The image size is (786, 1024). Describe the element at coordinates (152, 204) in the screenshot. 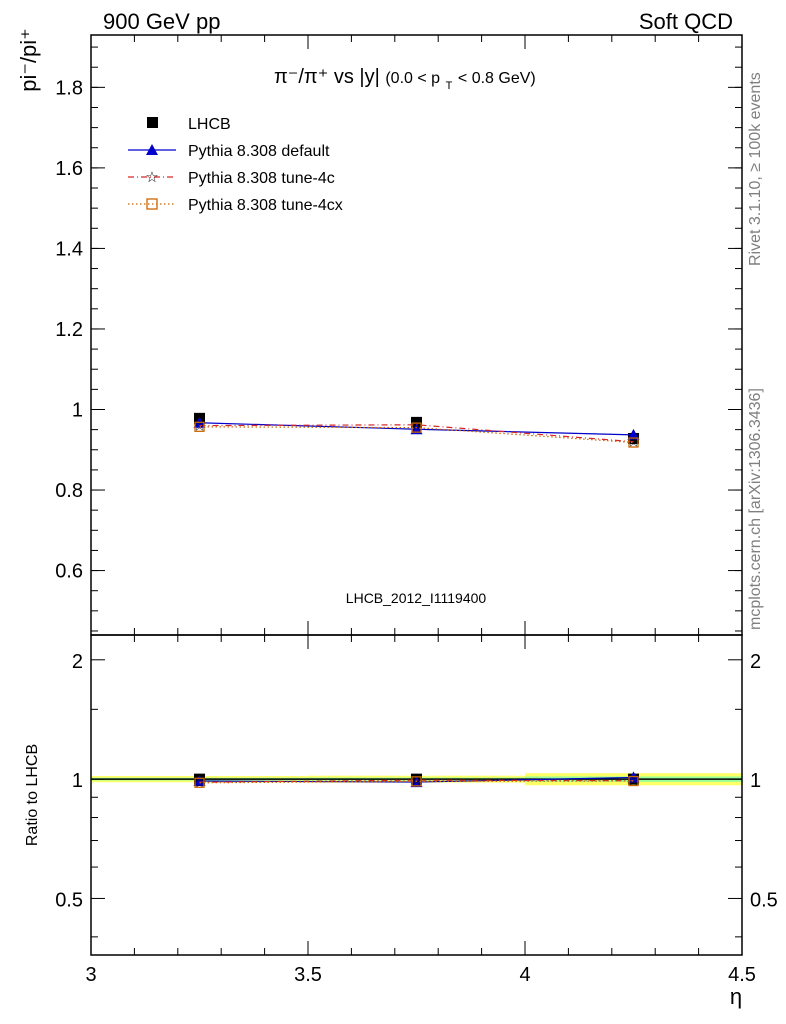

I see `legend-marker-tune4cx` at that location.